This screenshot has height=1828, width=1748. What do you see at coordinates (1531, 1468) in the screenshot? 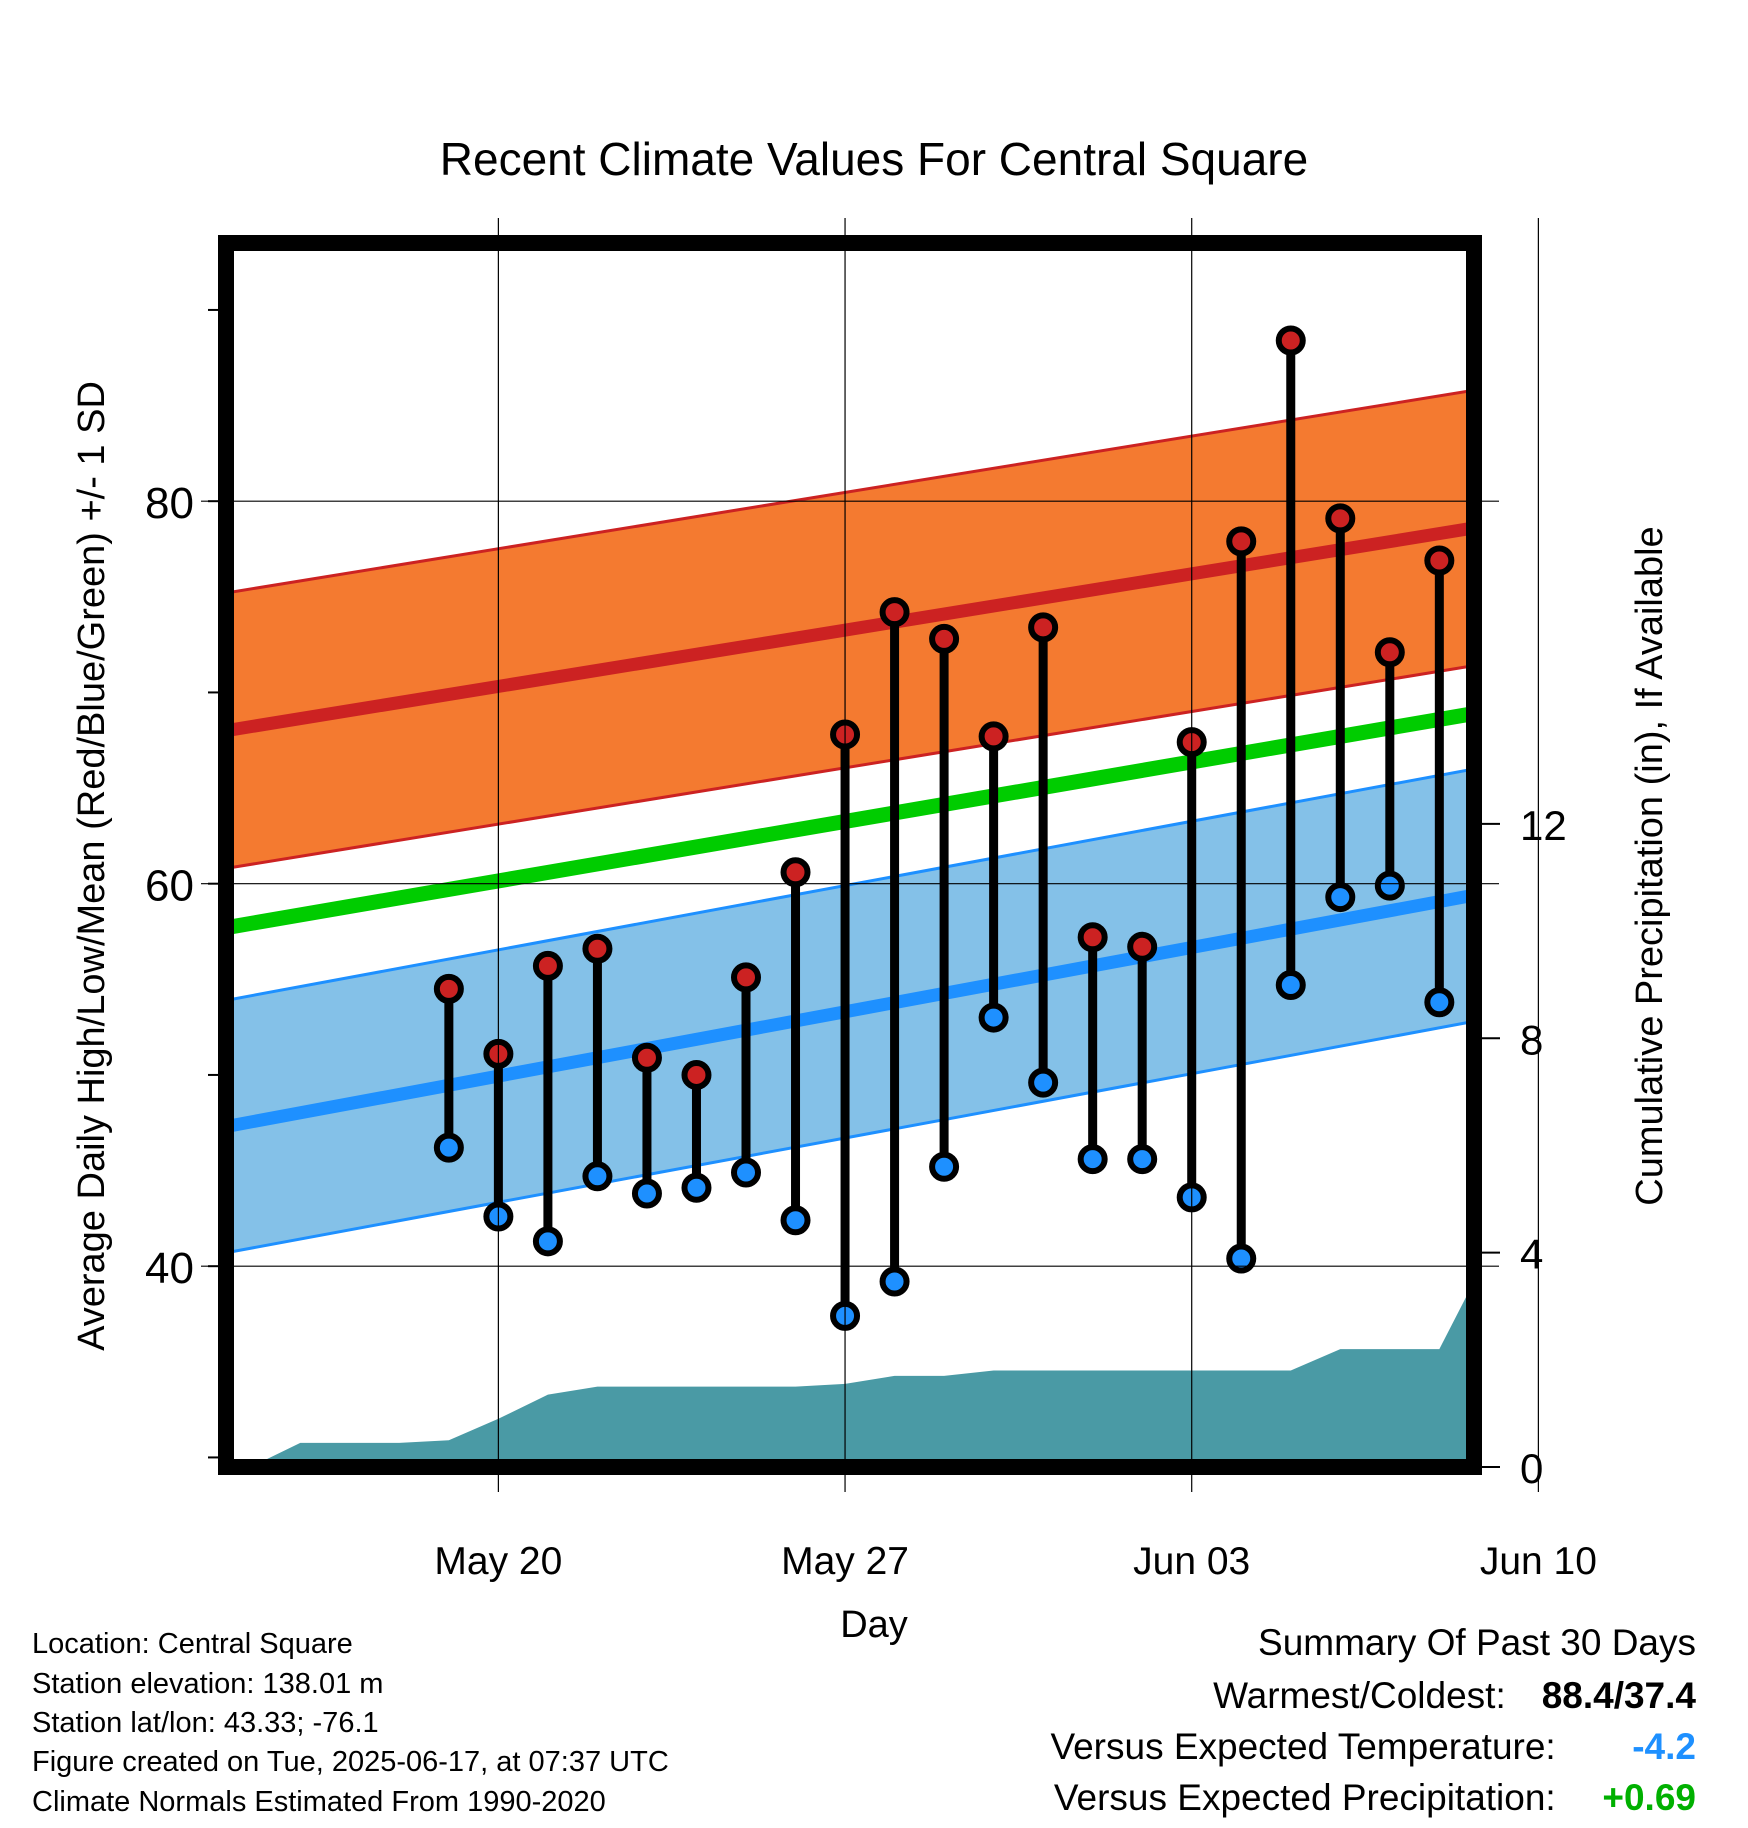
I see `y2-tick-label: 0` at bounding box center [1531, 1468].